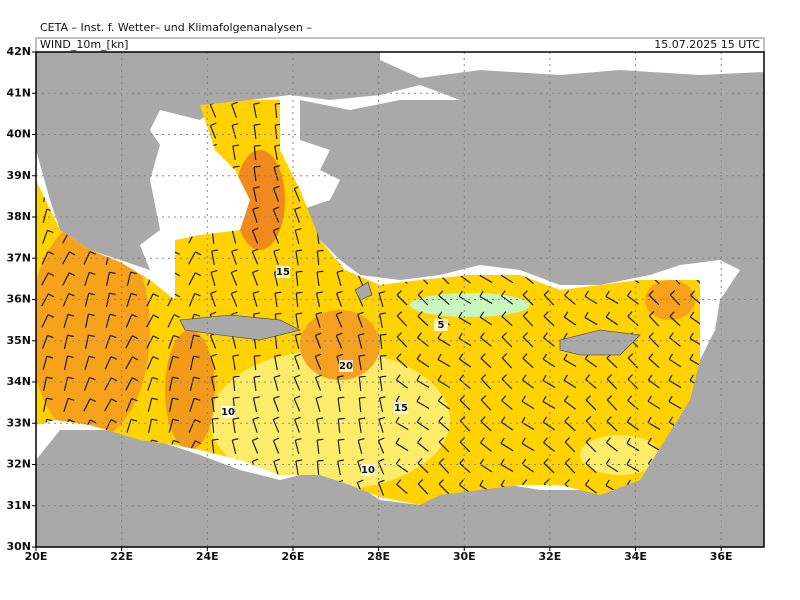  What do you see at coordinates (283, 272) in the screenshot?
I see `contour-label: 15` at bounding box center [283, 272].